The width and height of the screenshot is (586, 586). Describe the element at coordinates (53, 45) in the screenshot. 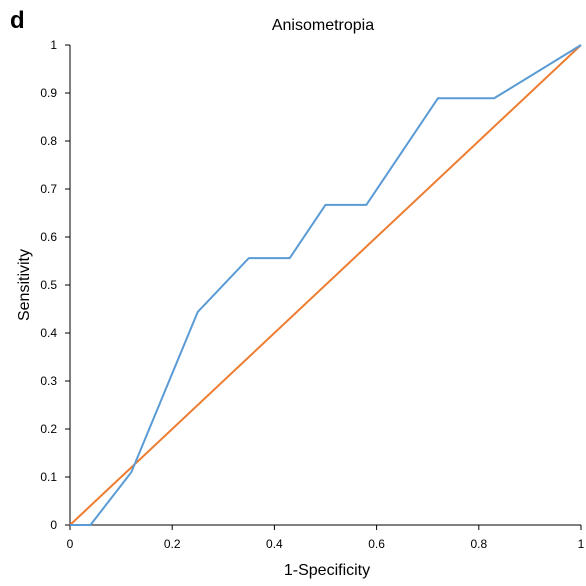

I see `y-tick-label: 1` at that location.